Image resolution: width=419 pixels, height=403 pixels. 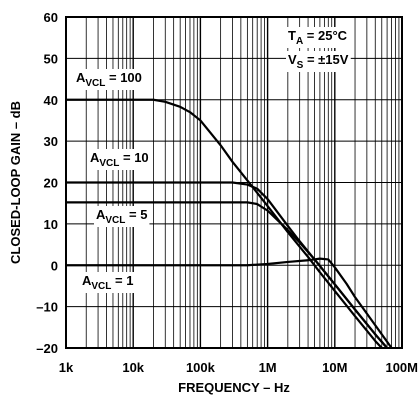 I want to click on y-tick-label: 30, so click(x=51, y=141).